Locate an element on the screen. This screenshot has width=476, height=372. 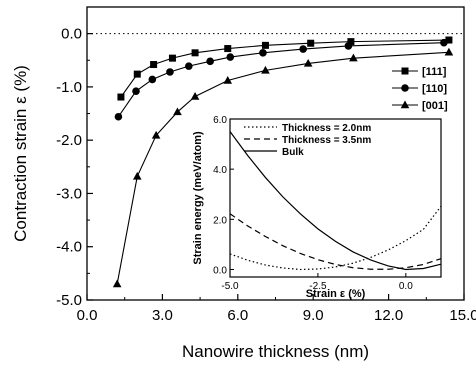
inset-legend-label: Bulk is located at coordinates (293, 152).